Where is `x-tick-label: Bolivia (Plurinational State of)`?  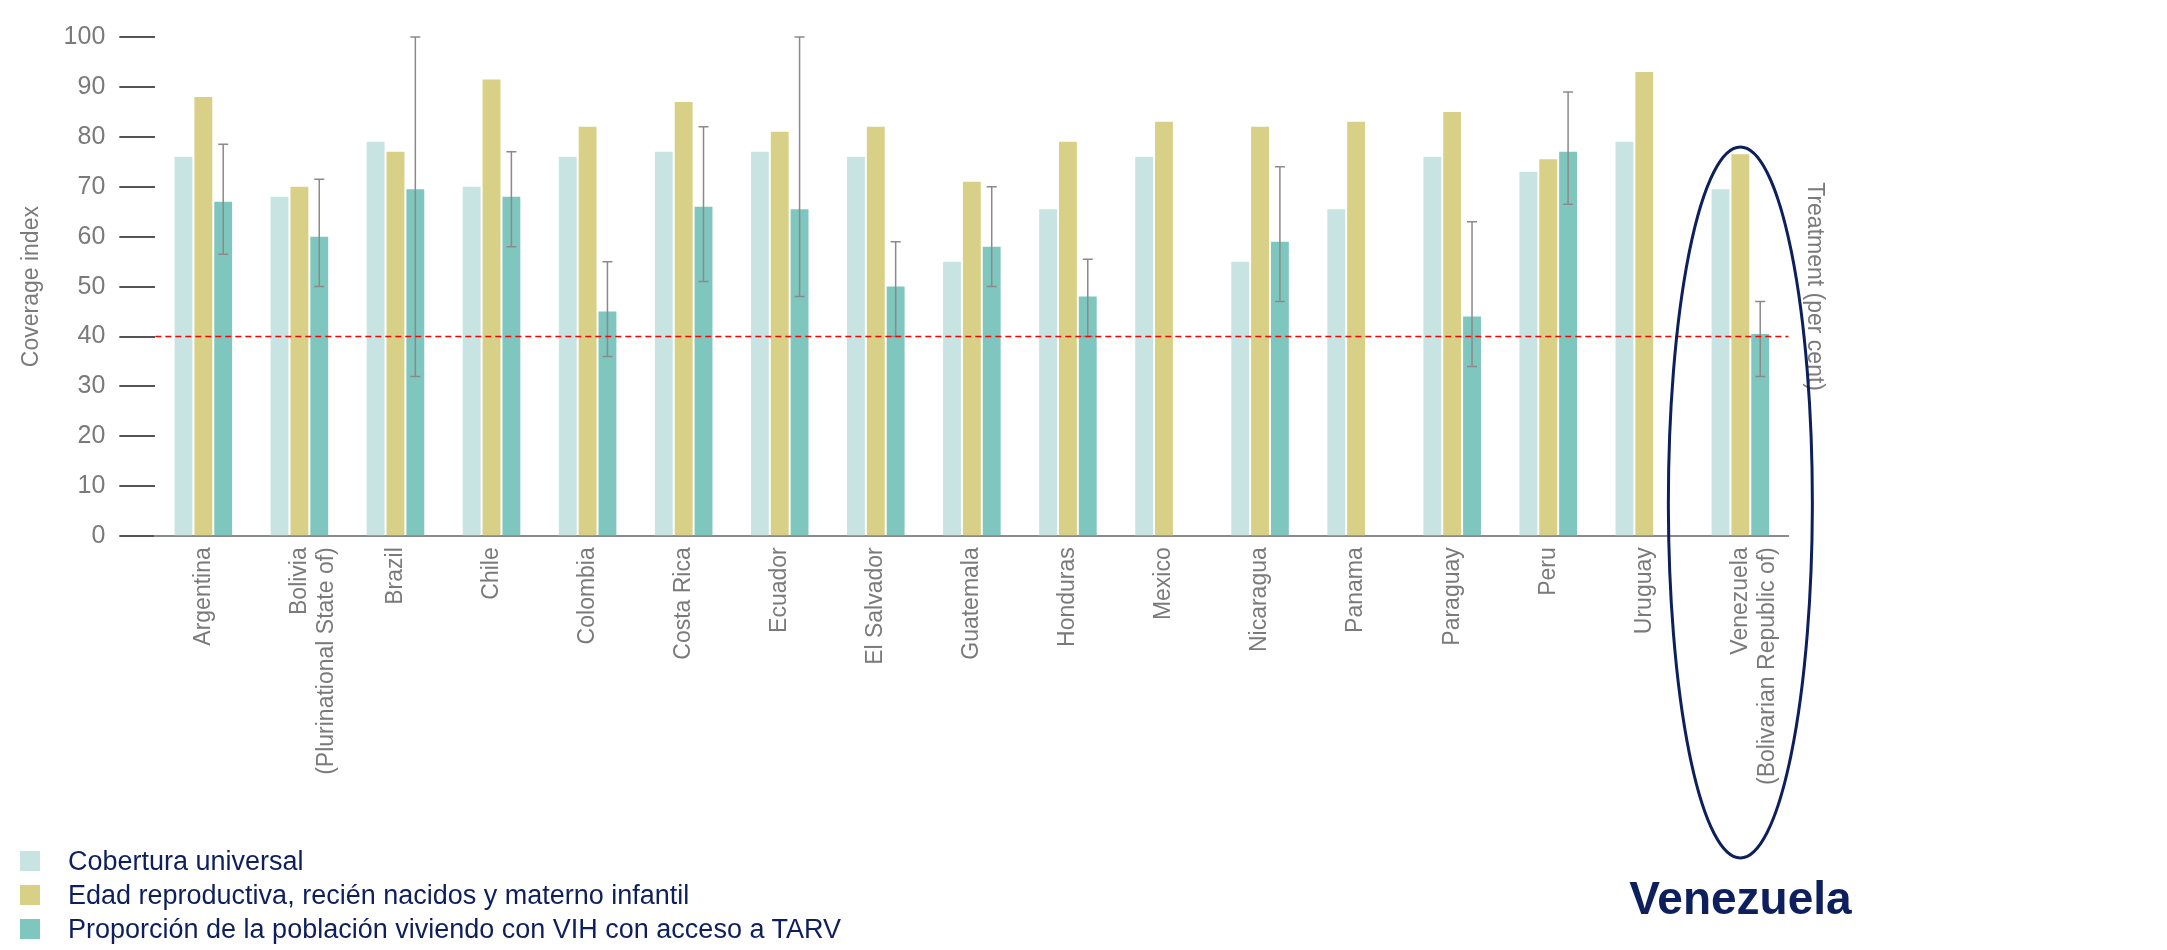
x-tick-label: Bolivia (Plurinational State of) is located at coordinates (311, 661).